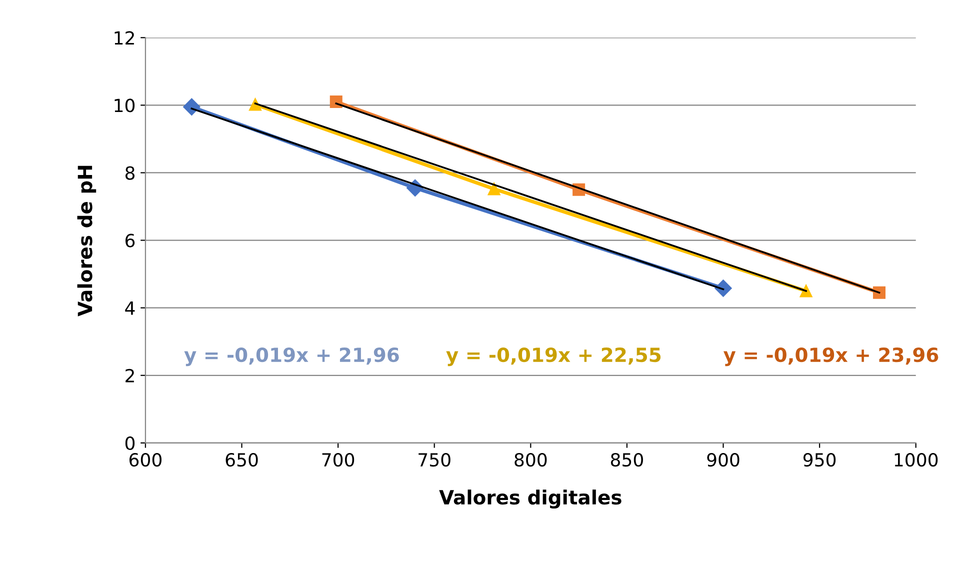  Describe the element at coordinates (530, 499) in the screenshot. I see `x-axis-title: Valores digitales` at that location.